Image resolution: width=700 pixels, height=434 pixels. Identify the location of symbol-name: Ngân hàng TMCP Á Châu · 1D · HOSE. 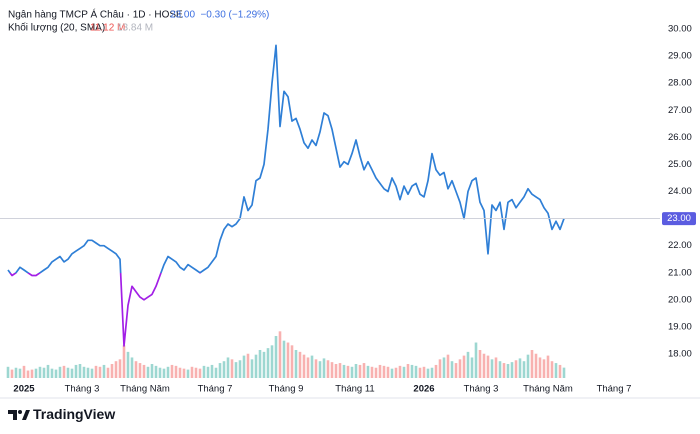
(95, 14).